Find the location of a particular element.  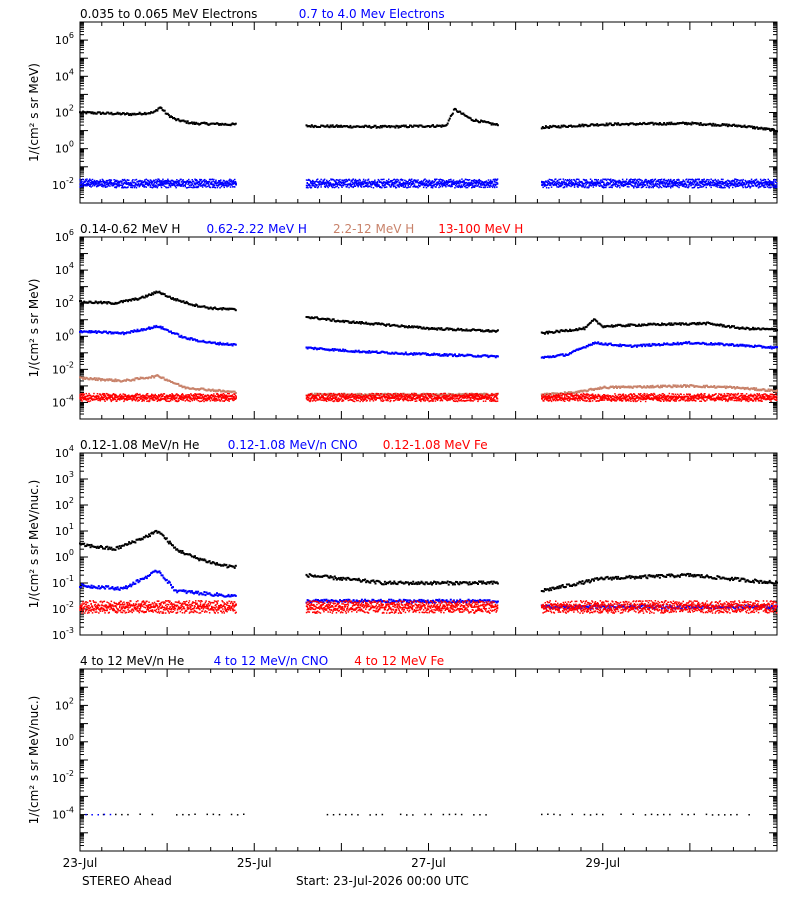

y-tick-label: 102 is located at coordinates (64, 302).